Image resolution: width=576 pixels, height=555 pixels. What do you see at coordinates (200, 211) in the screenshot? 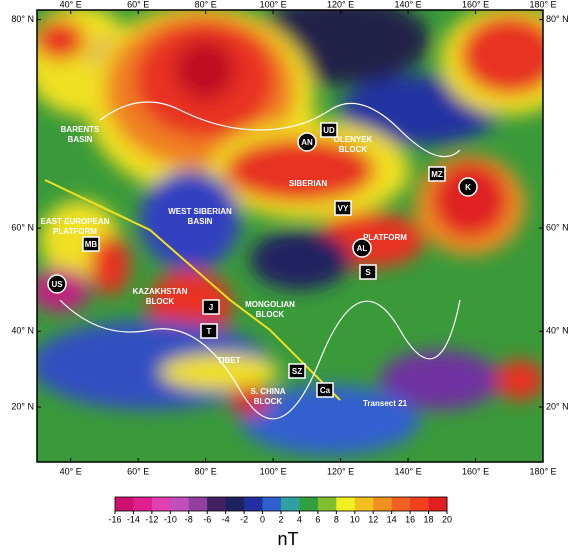
I see `region-label: WEST SIBERIAN` at bounding box center [200, 211].